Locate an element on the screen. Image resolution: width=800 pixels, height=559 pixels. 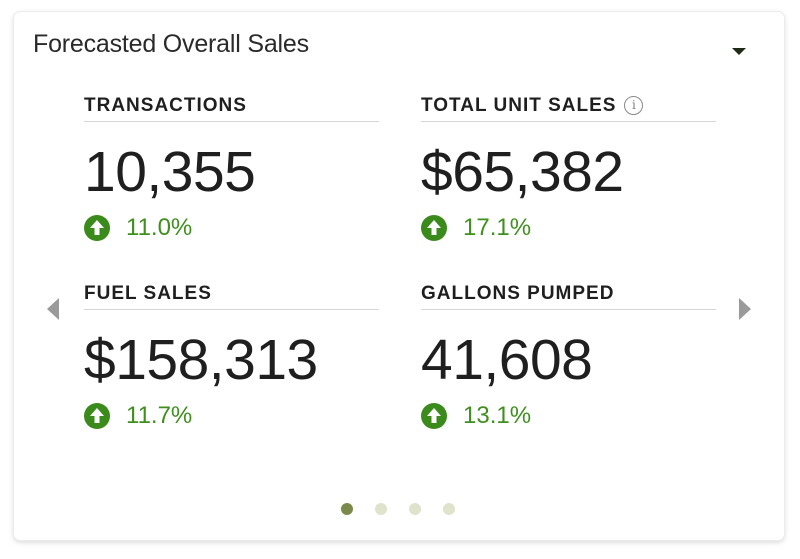
metric-value: 41,608 is located at coordinates (507, 360).